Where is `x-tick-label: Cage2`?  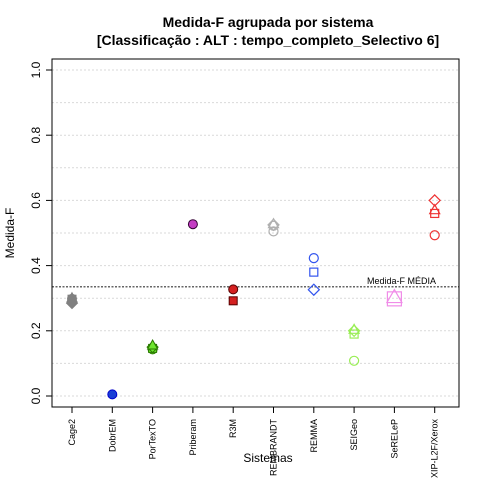 x-tick-label: Cage2 is located at coordinates (72, 432).